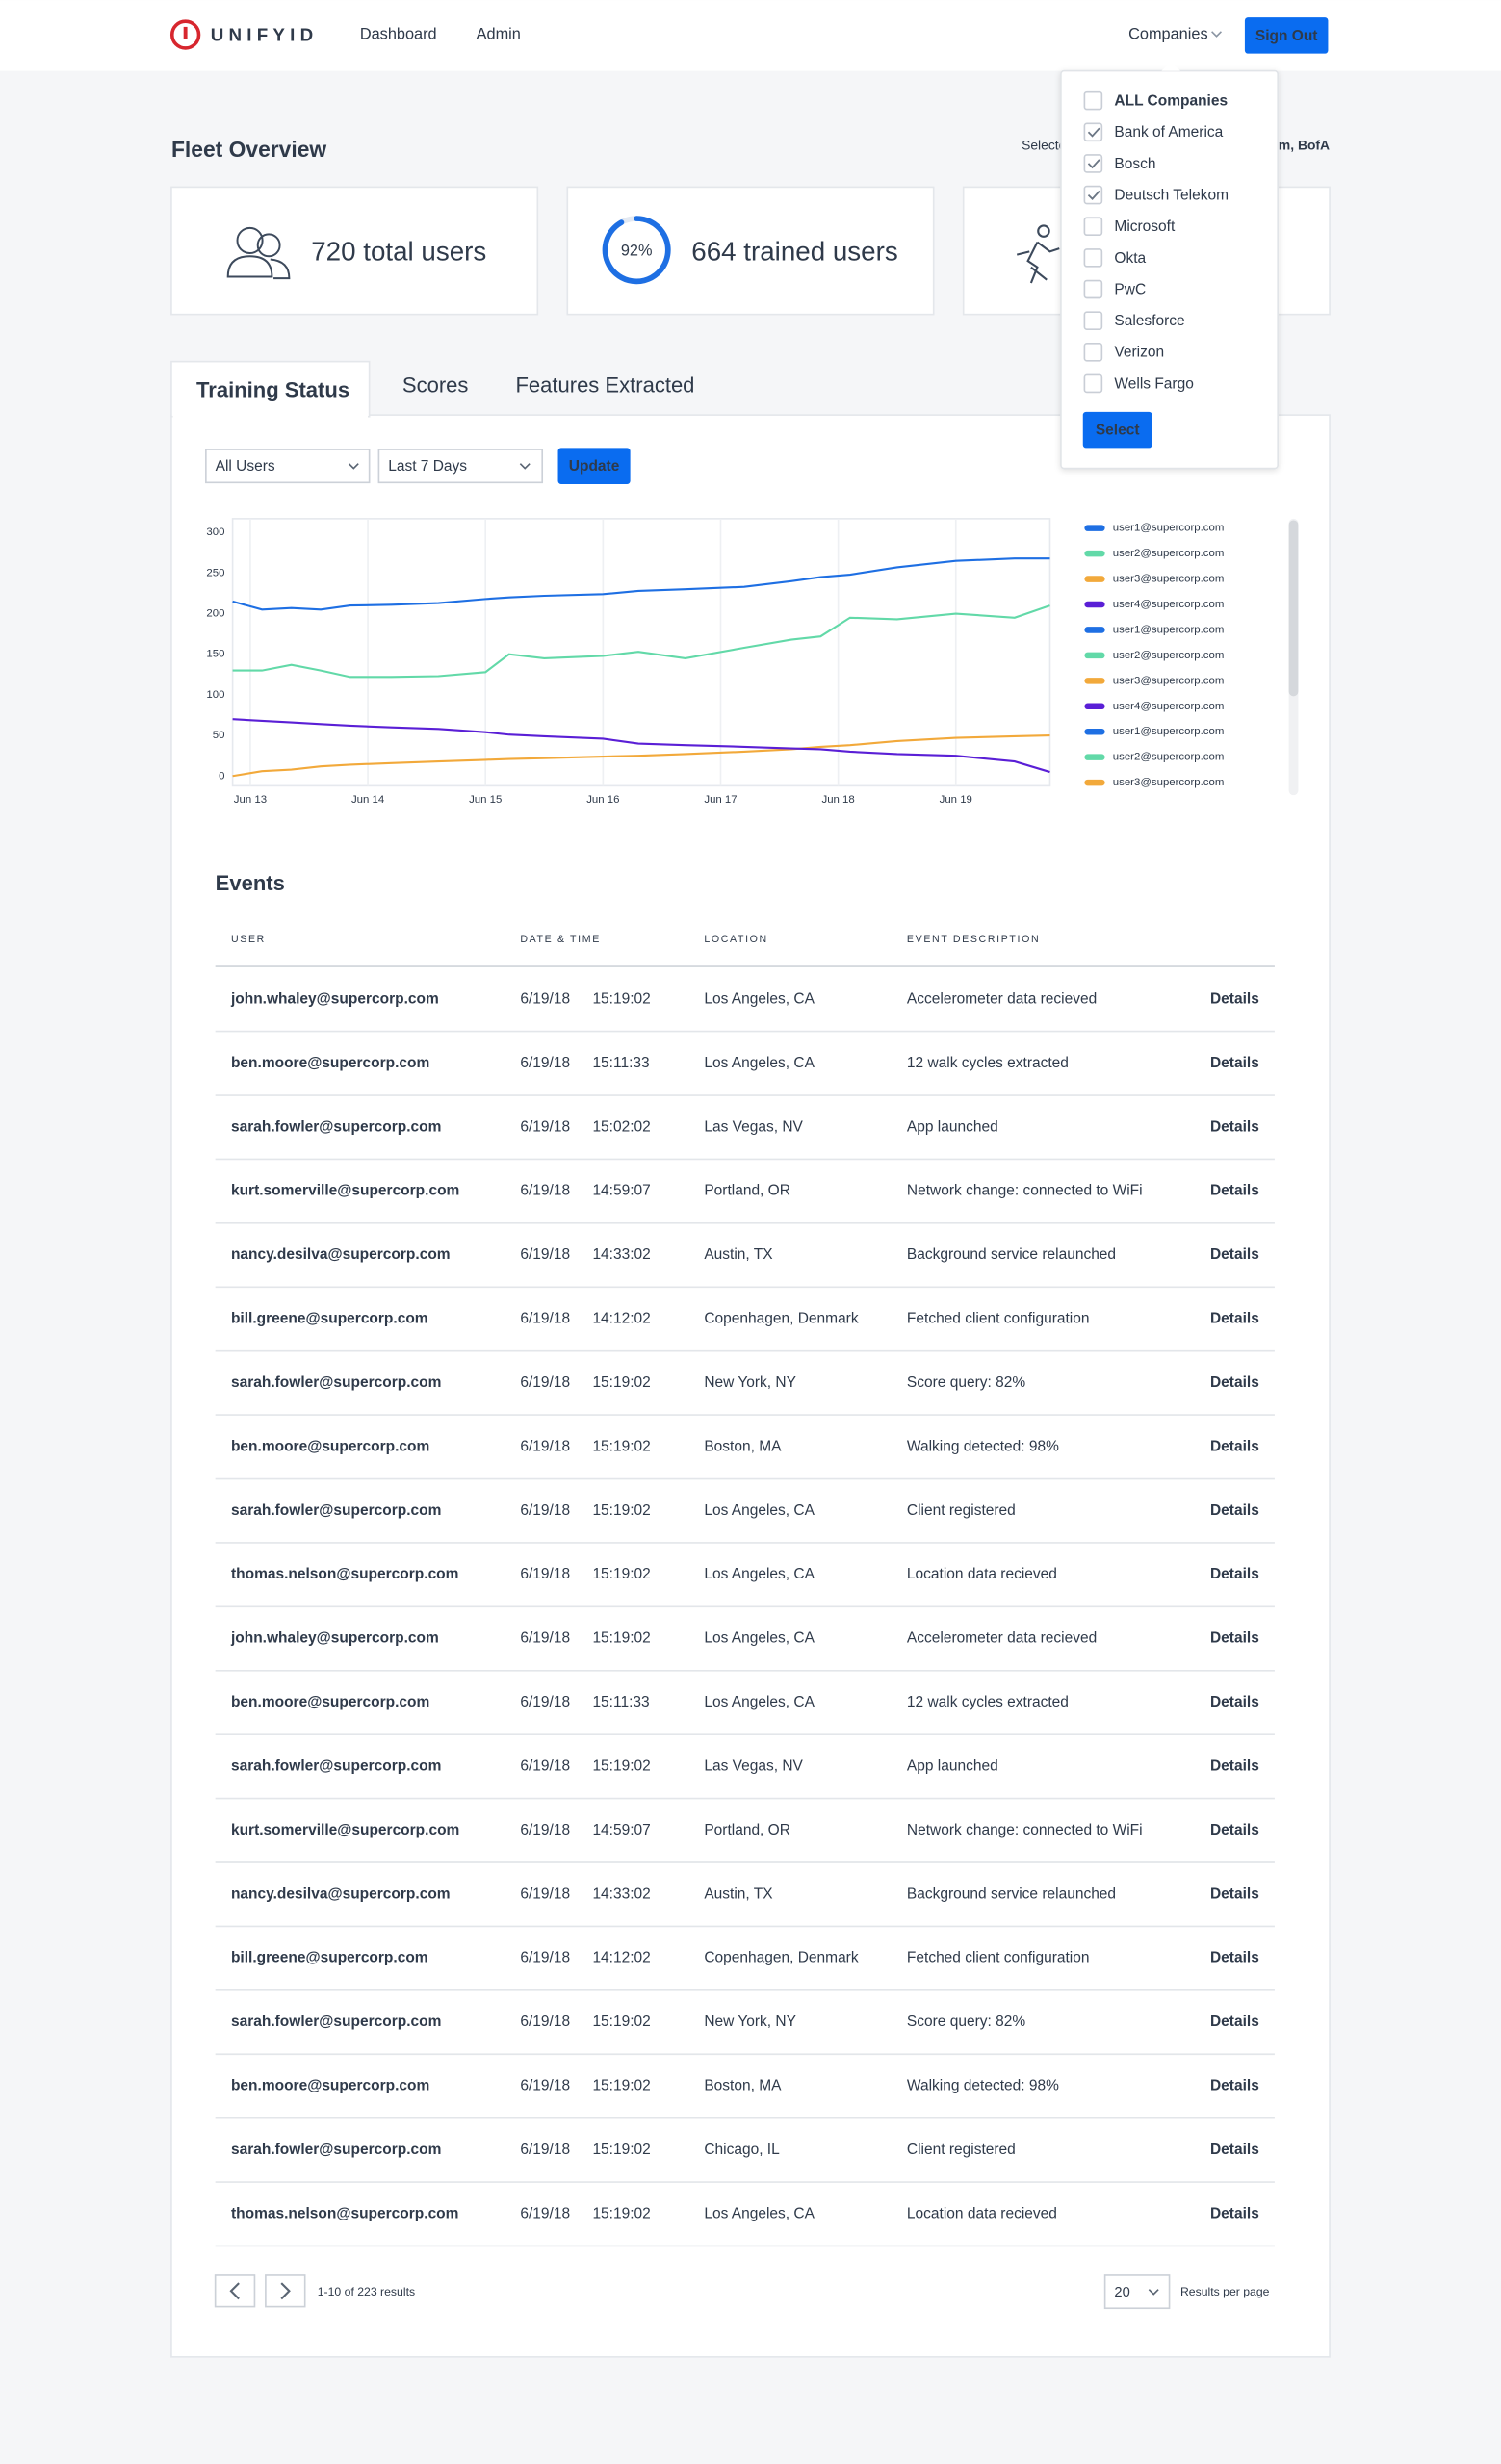  Describe the element at coordinates (1002, 1638) in the screenshot. I see `cell-description: Accelerometer data recieved` at that location.